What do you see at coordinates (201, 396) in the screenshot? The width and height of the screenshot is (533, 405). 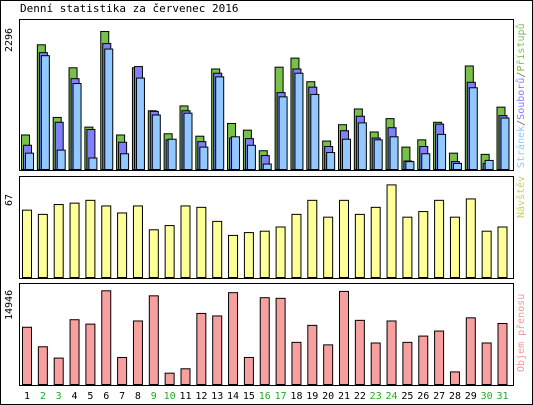 I see `x-tick-label-day-12: 12` at bounding box center [201, 396].